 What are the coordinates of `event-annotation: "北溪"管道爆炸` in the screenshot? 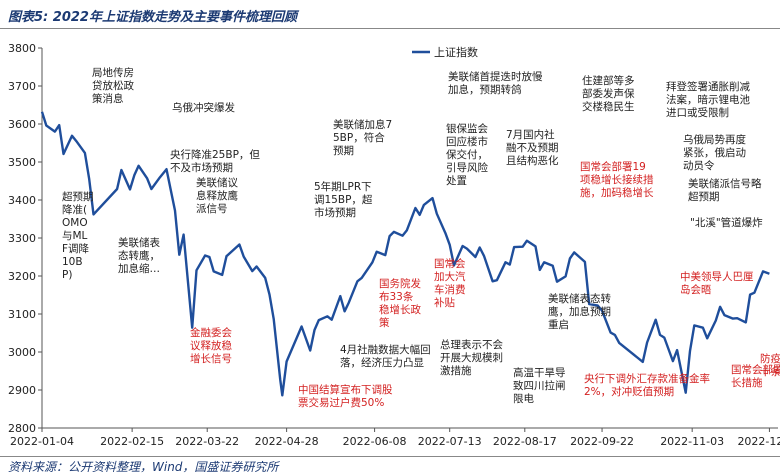 It's located at (726, 222).